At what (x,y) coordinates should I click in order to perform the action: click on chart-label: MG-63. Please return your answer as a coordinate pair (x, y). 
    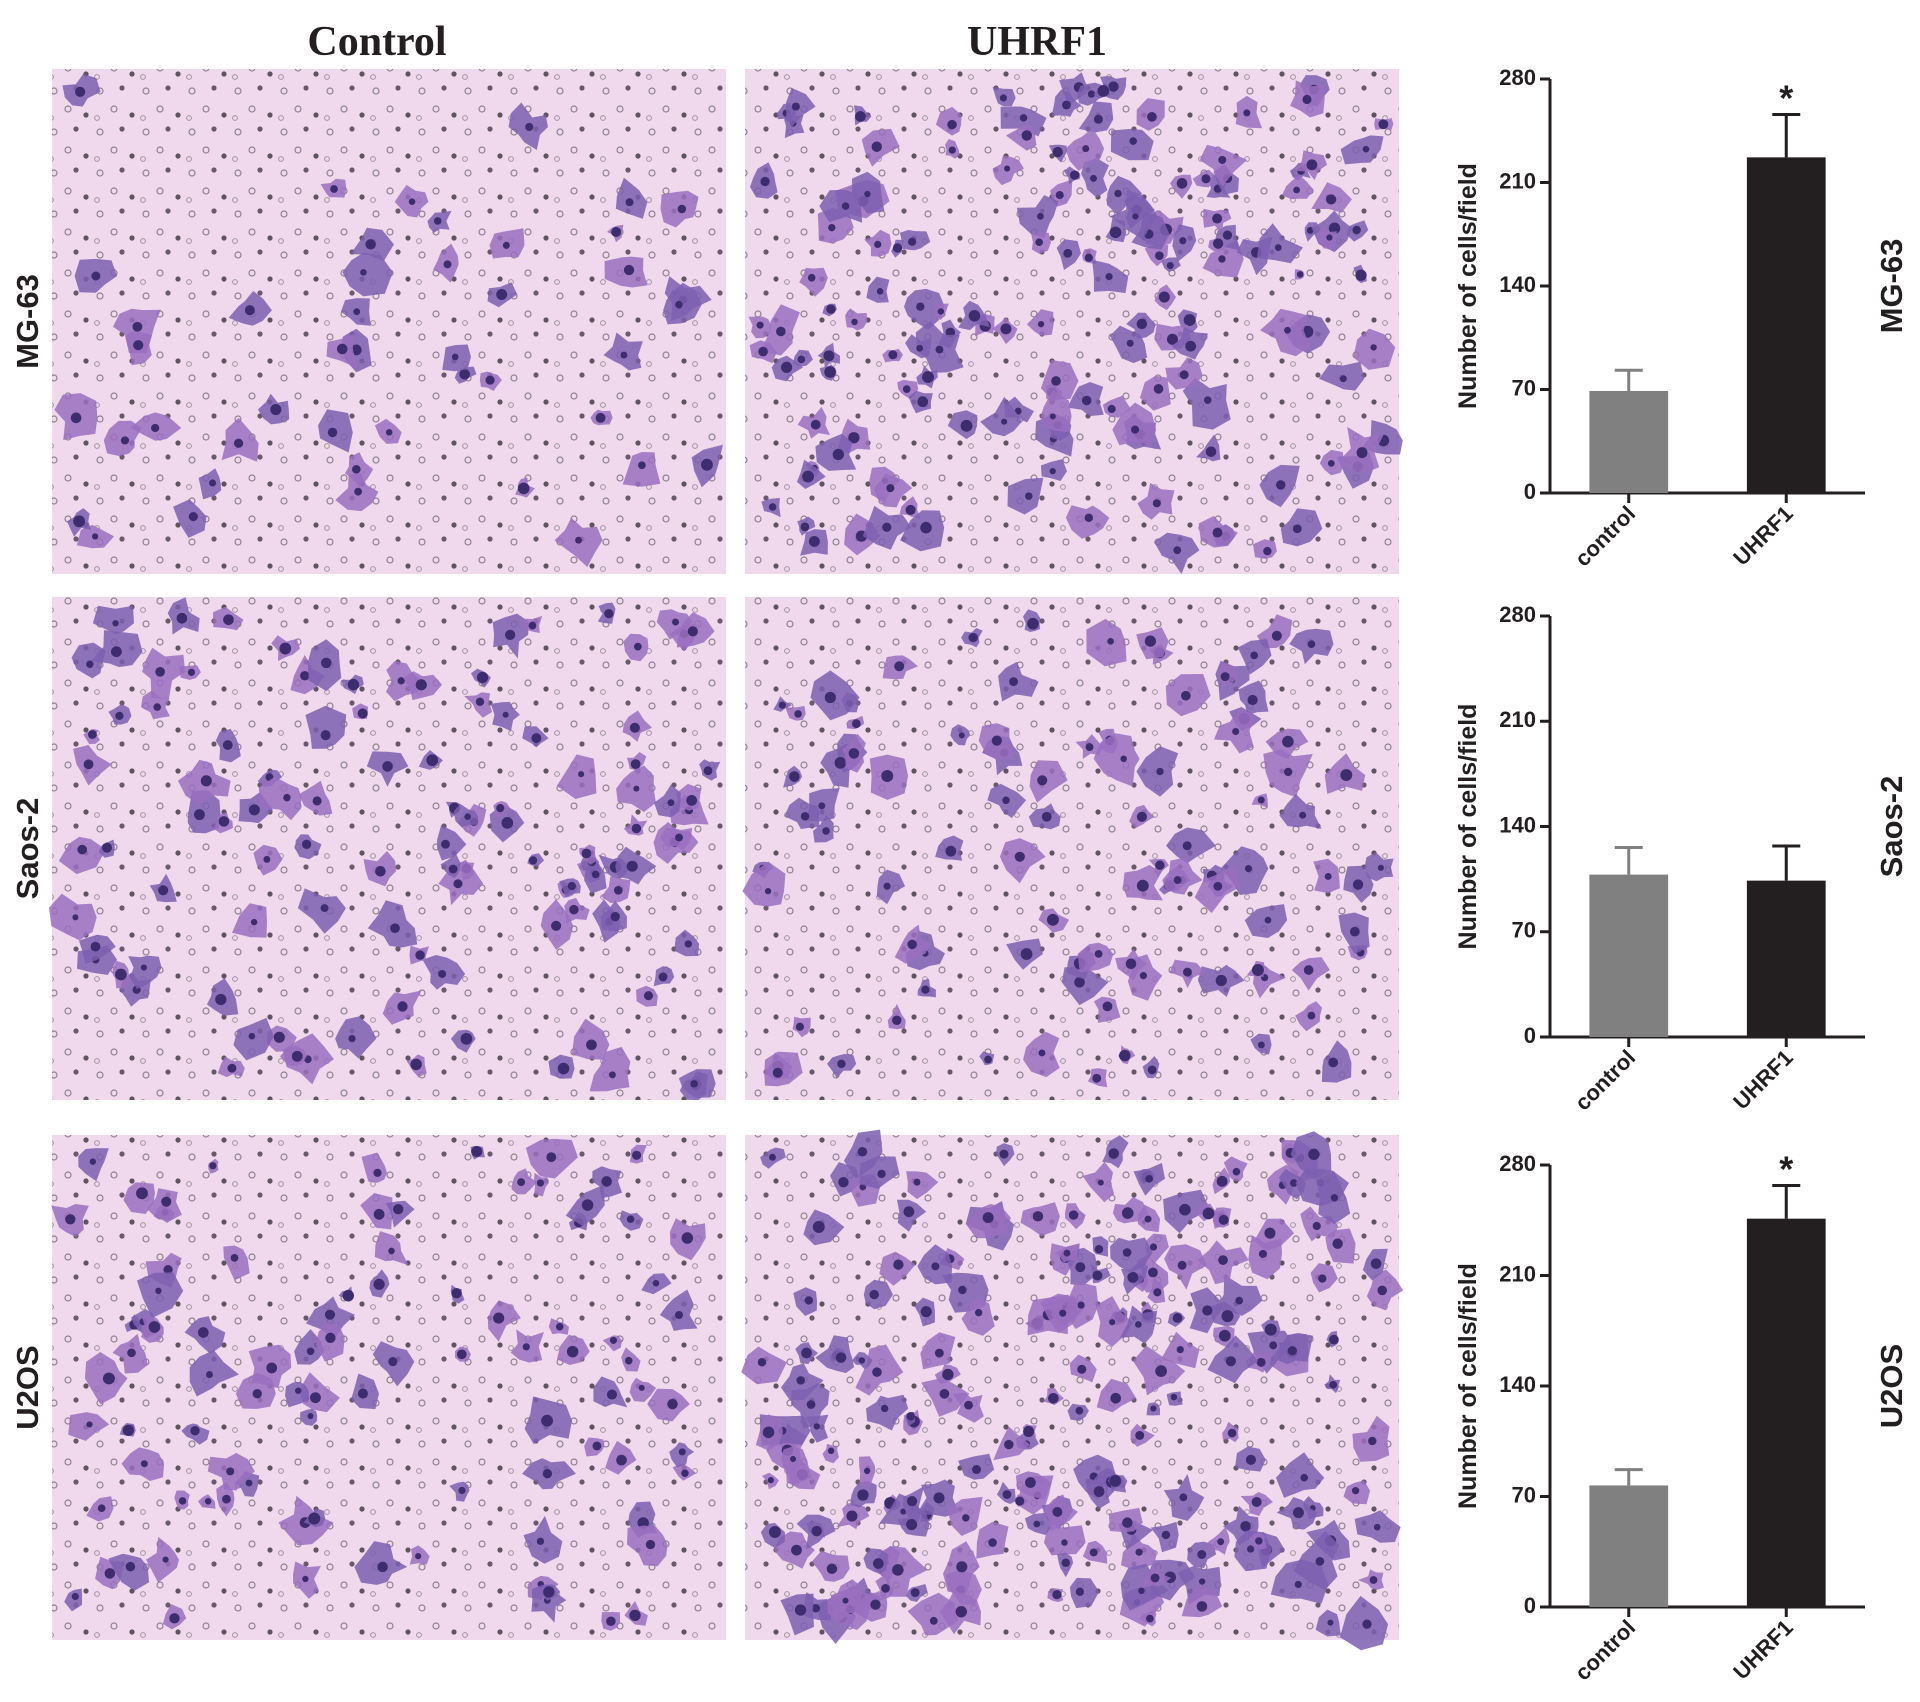
    Looking at the image, I should click on (1891, 286).